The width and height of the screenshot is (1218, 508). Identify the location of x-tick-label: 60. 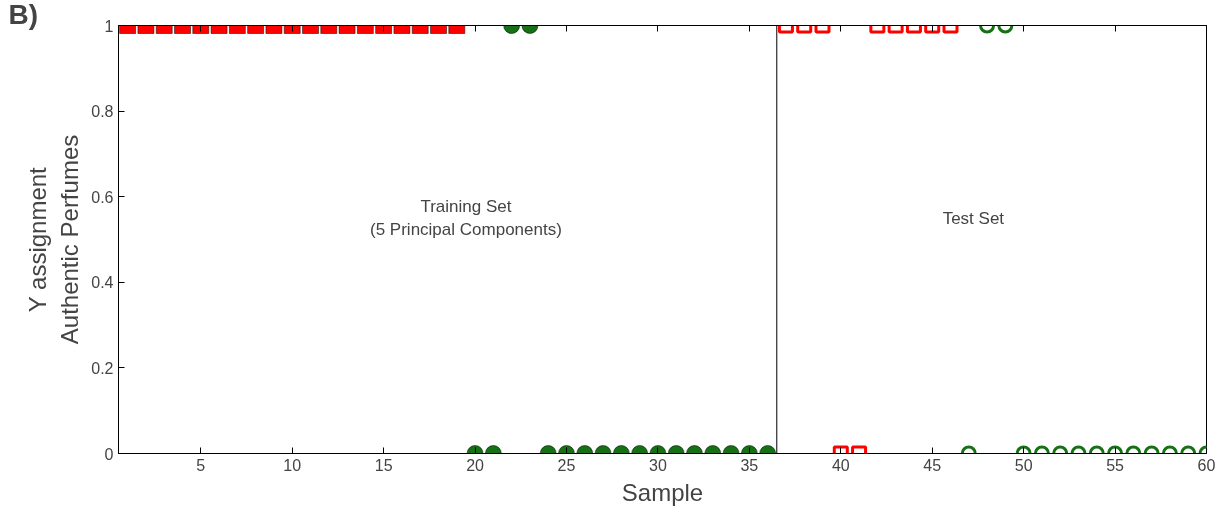
(1206, 465).